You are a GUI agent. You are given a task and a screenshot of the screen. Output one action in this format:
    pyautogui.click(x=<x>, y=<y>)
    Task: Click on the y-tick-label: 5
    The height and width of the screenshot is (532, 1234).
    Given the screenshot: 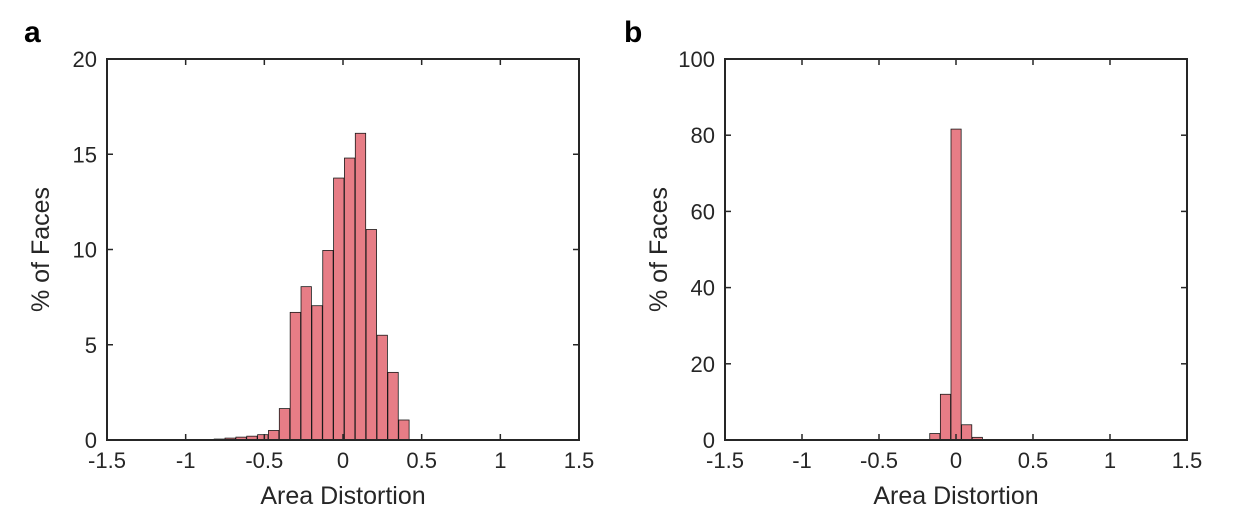 What is the action you would take?
    pyautogui.click(x=91, y=345)
    